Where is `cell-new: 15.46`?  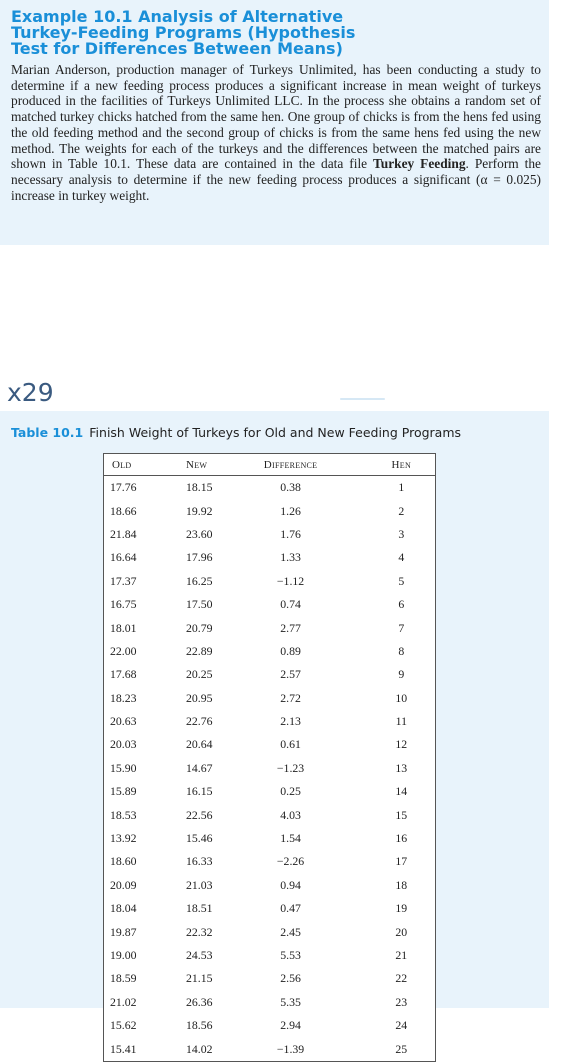
cell-new: 15.46 is located at coordinates (199, 838).